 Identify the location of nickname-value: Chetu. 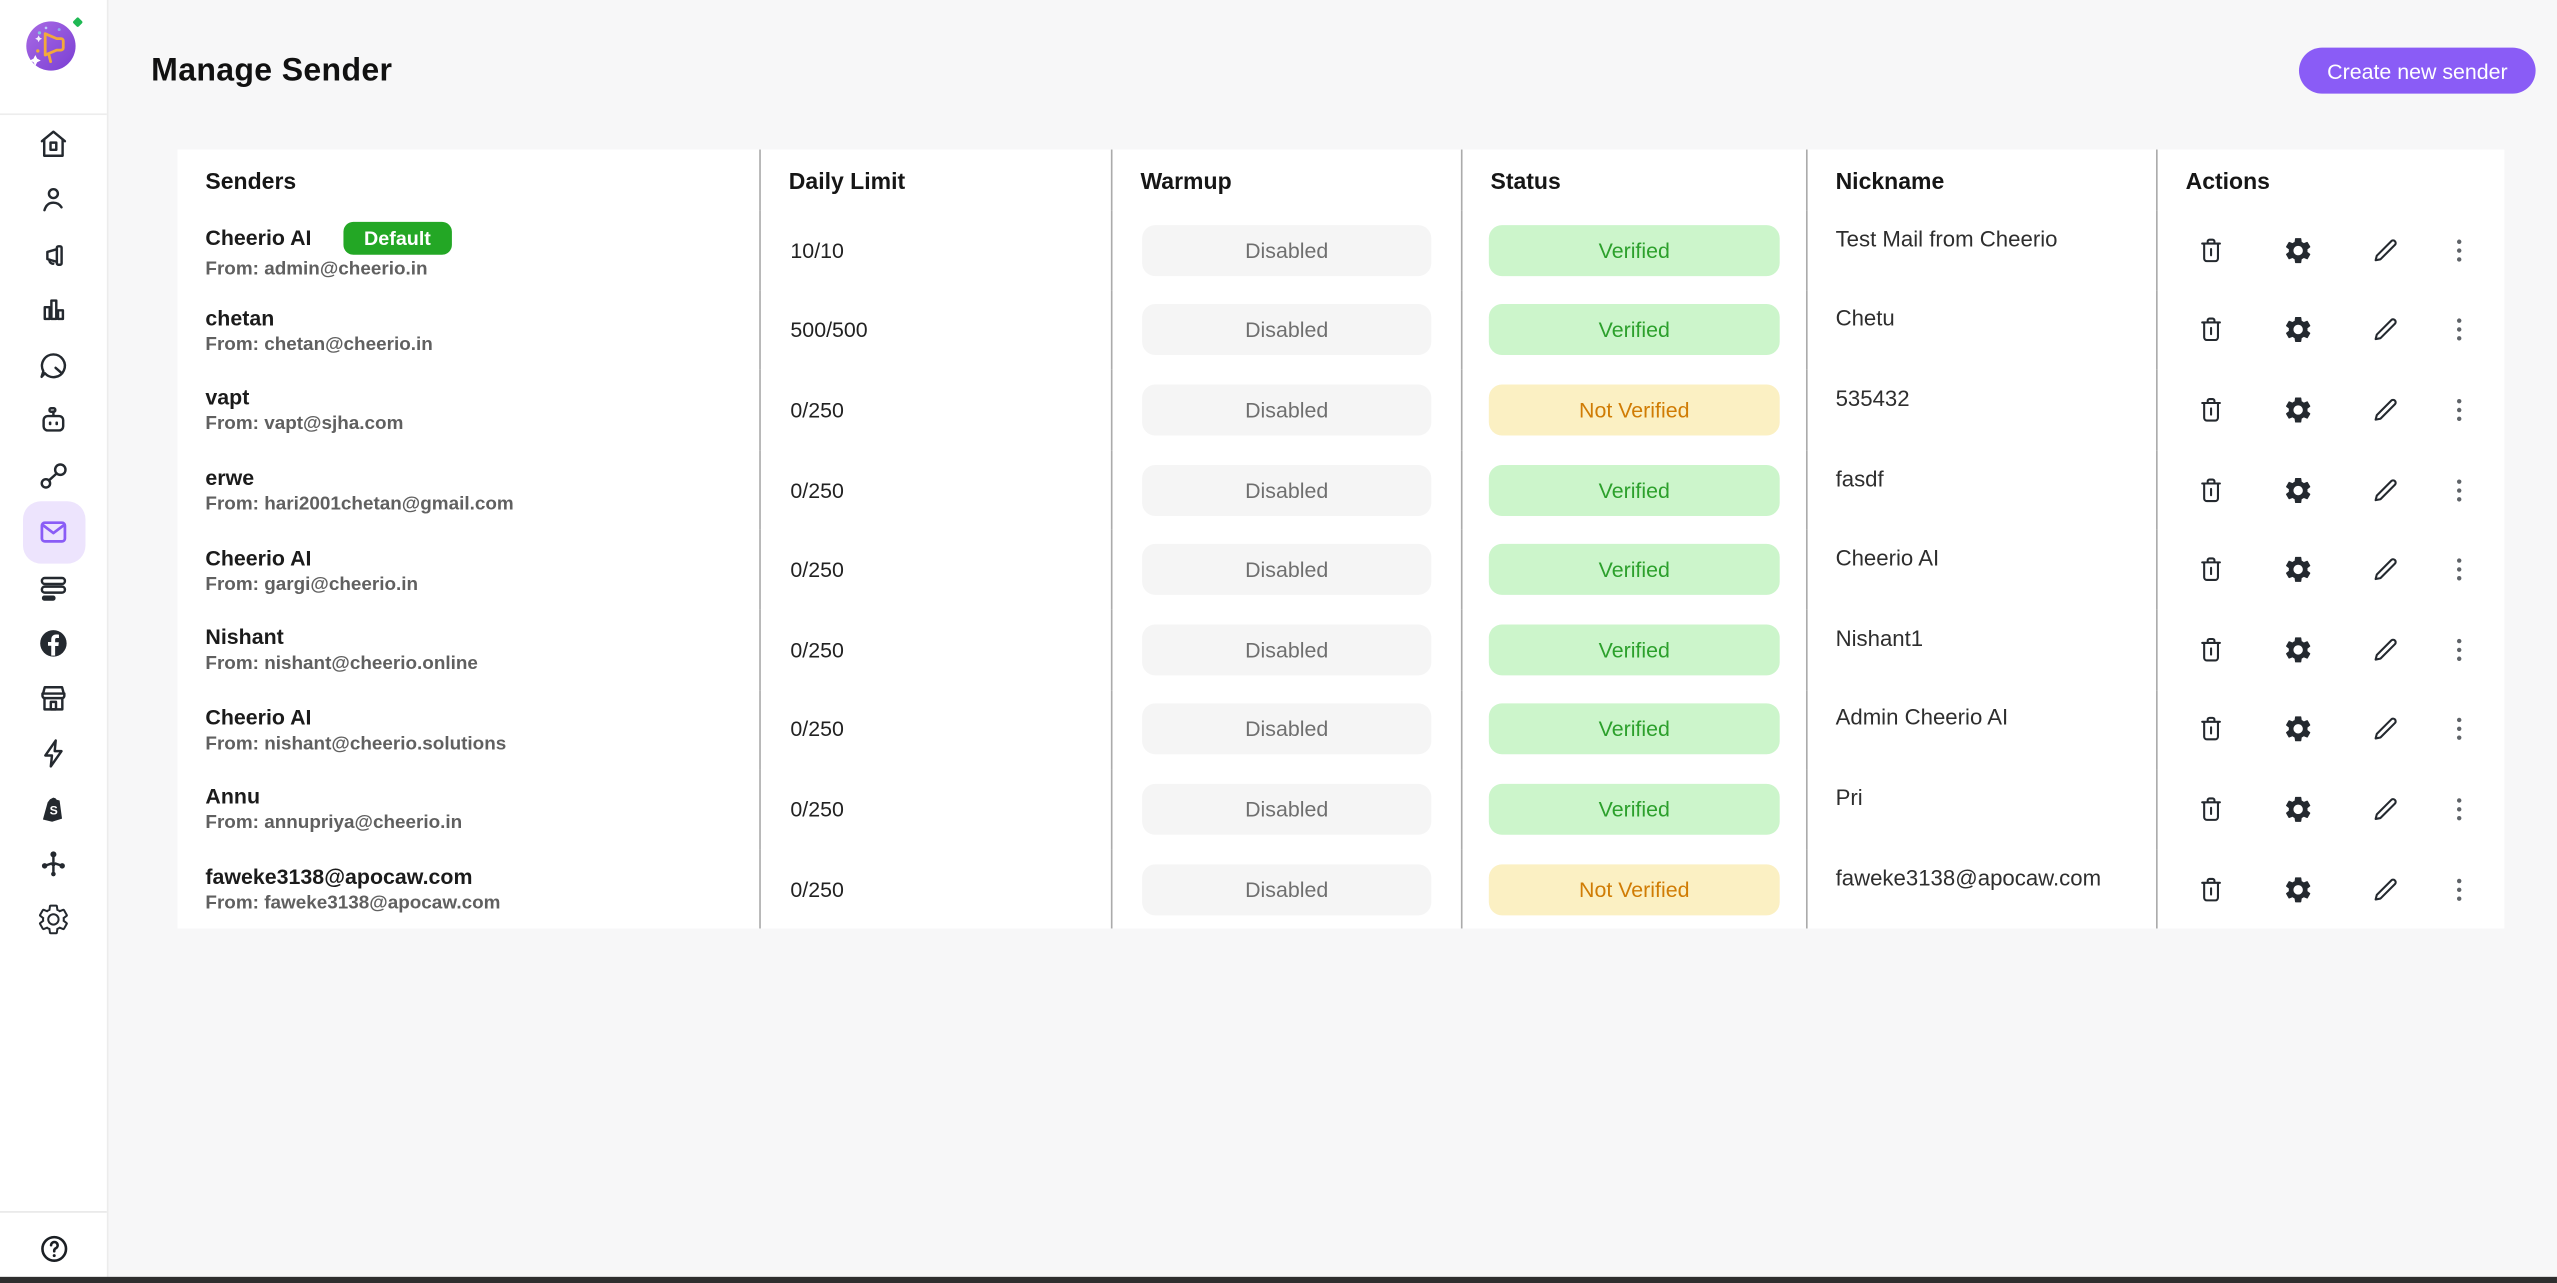
(1865, 318).